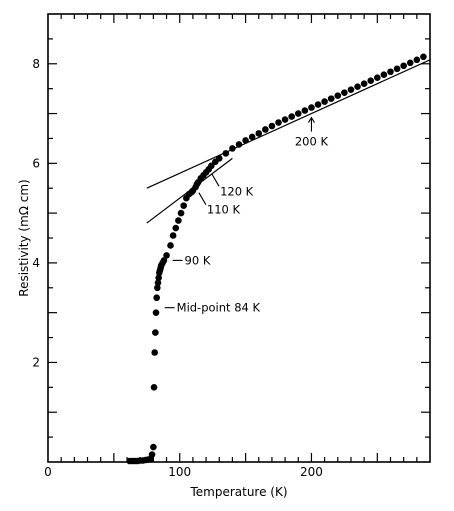 Image resolution: width=454 pixels, height=511 pixels. Describe the element at coordinates (179, 472) in the screenshot. I see `x-tick-label: 100` at that location.